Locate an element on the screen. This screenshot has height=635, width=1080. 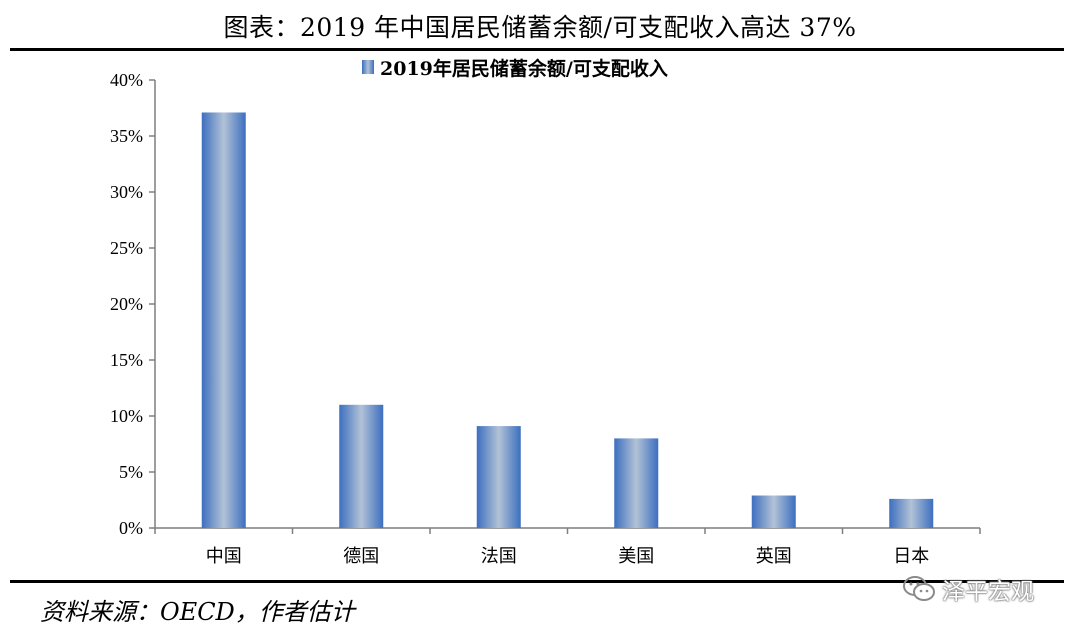
y-tick-label: 25% is located at coordinates (126, 248).